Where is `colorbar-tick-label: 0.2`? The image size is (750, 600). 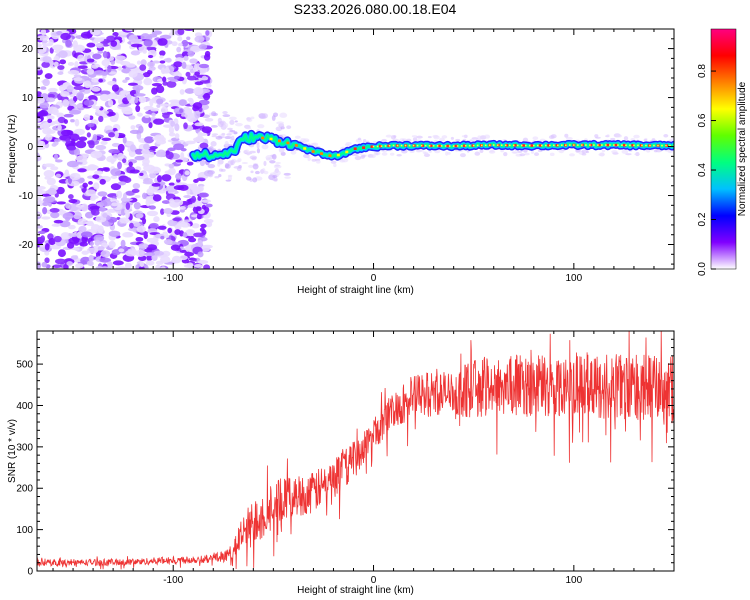
colorbar-tick-label: 0.2 is located at coordinates (702, 219).